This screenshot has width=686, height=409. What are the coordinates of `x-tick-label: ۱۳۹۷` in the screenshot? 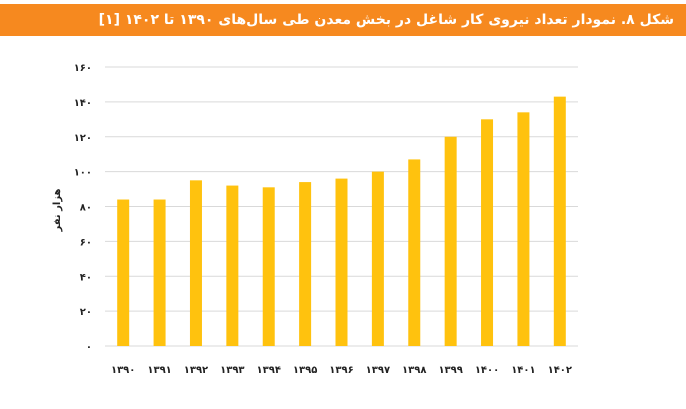 It's located at (378, 370).